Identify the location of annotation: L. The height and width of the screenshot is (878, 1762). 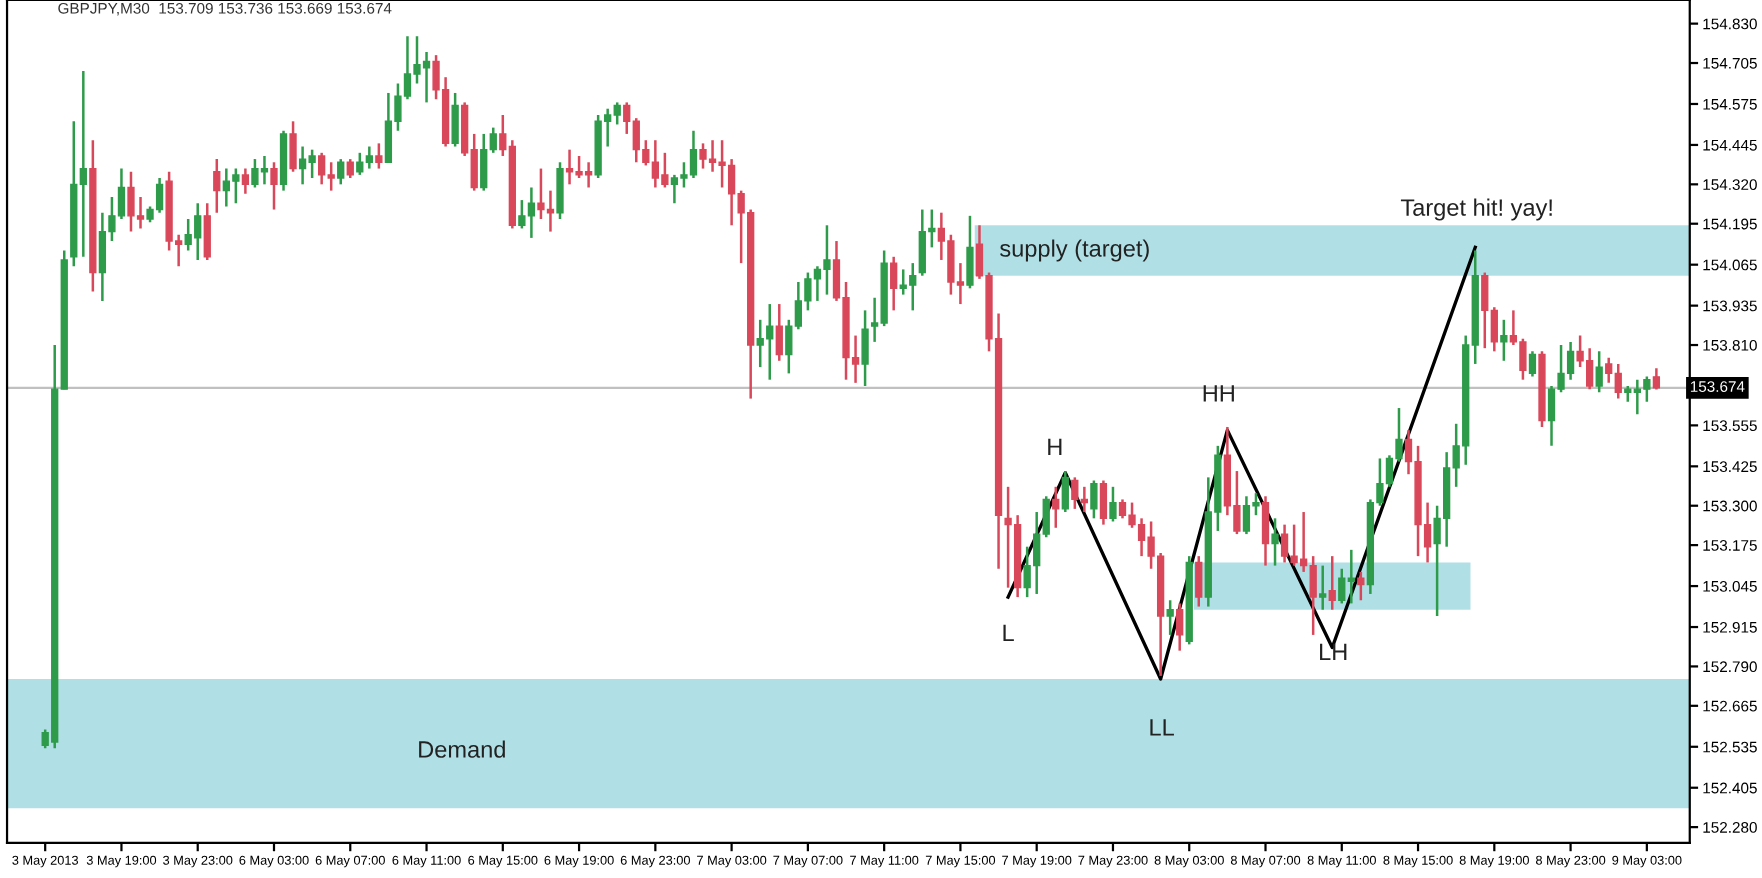
(1008, 633).